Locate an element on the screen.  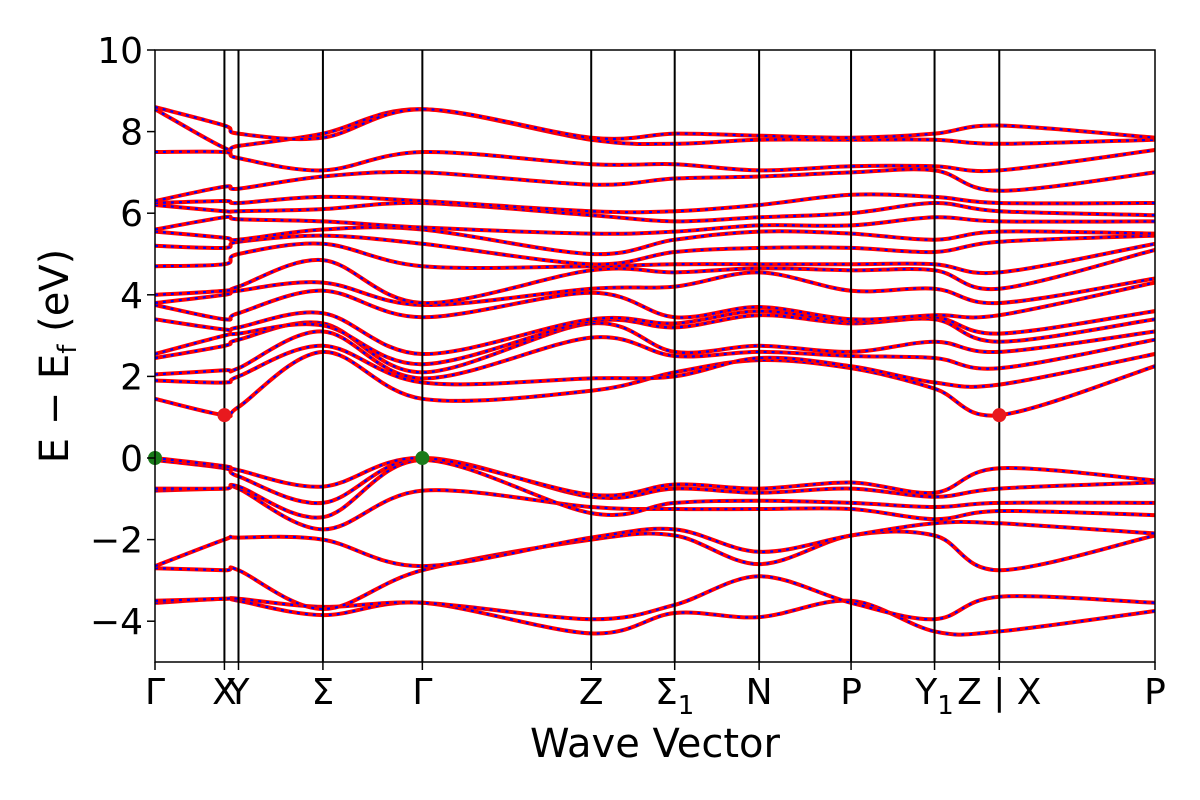
x-tick-label-3: Σ is located at coordinates (323, 692).